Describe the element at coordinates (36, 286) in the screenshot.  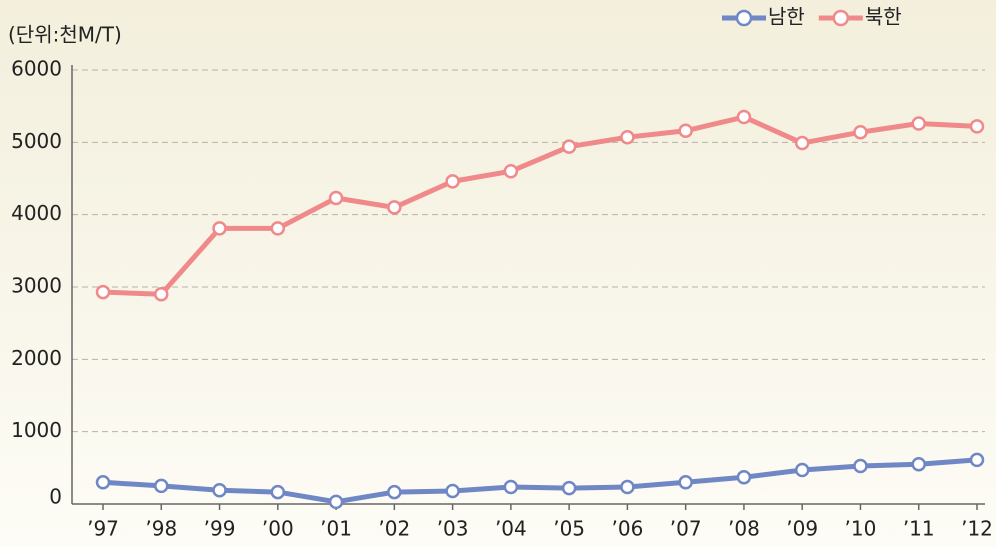
I see `y-tick-label: 3000` at that location.